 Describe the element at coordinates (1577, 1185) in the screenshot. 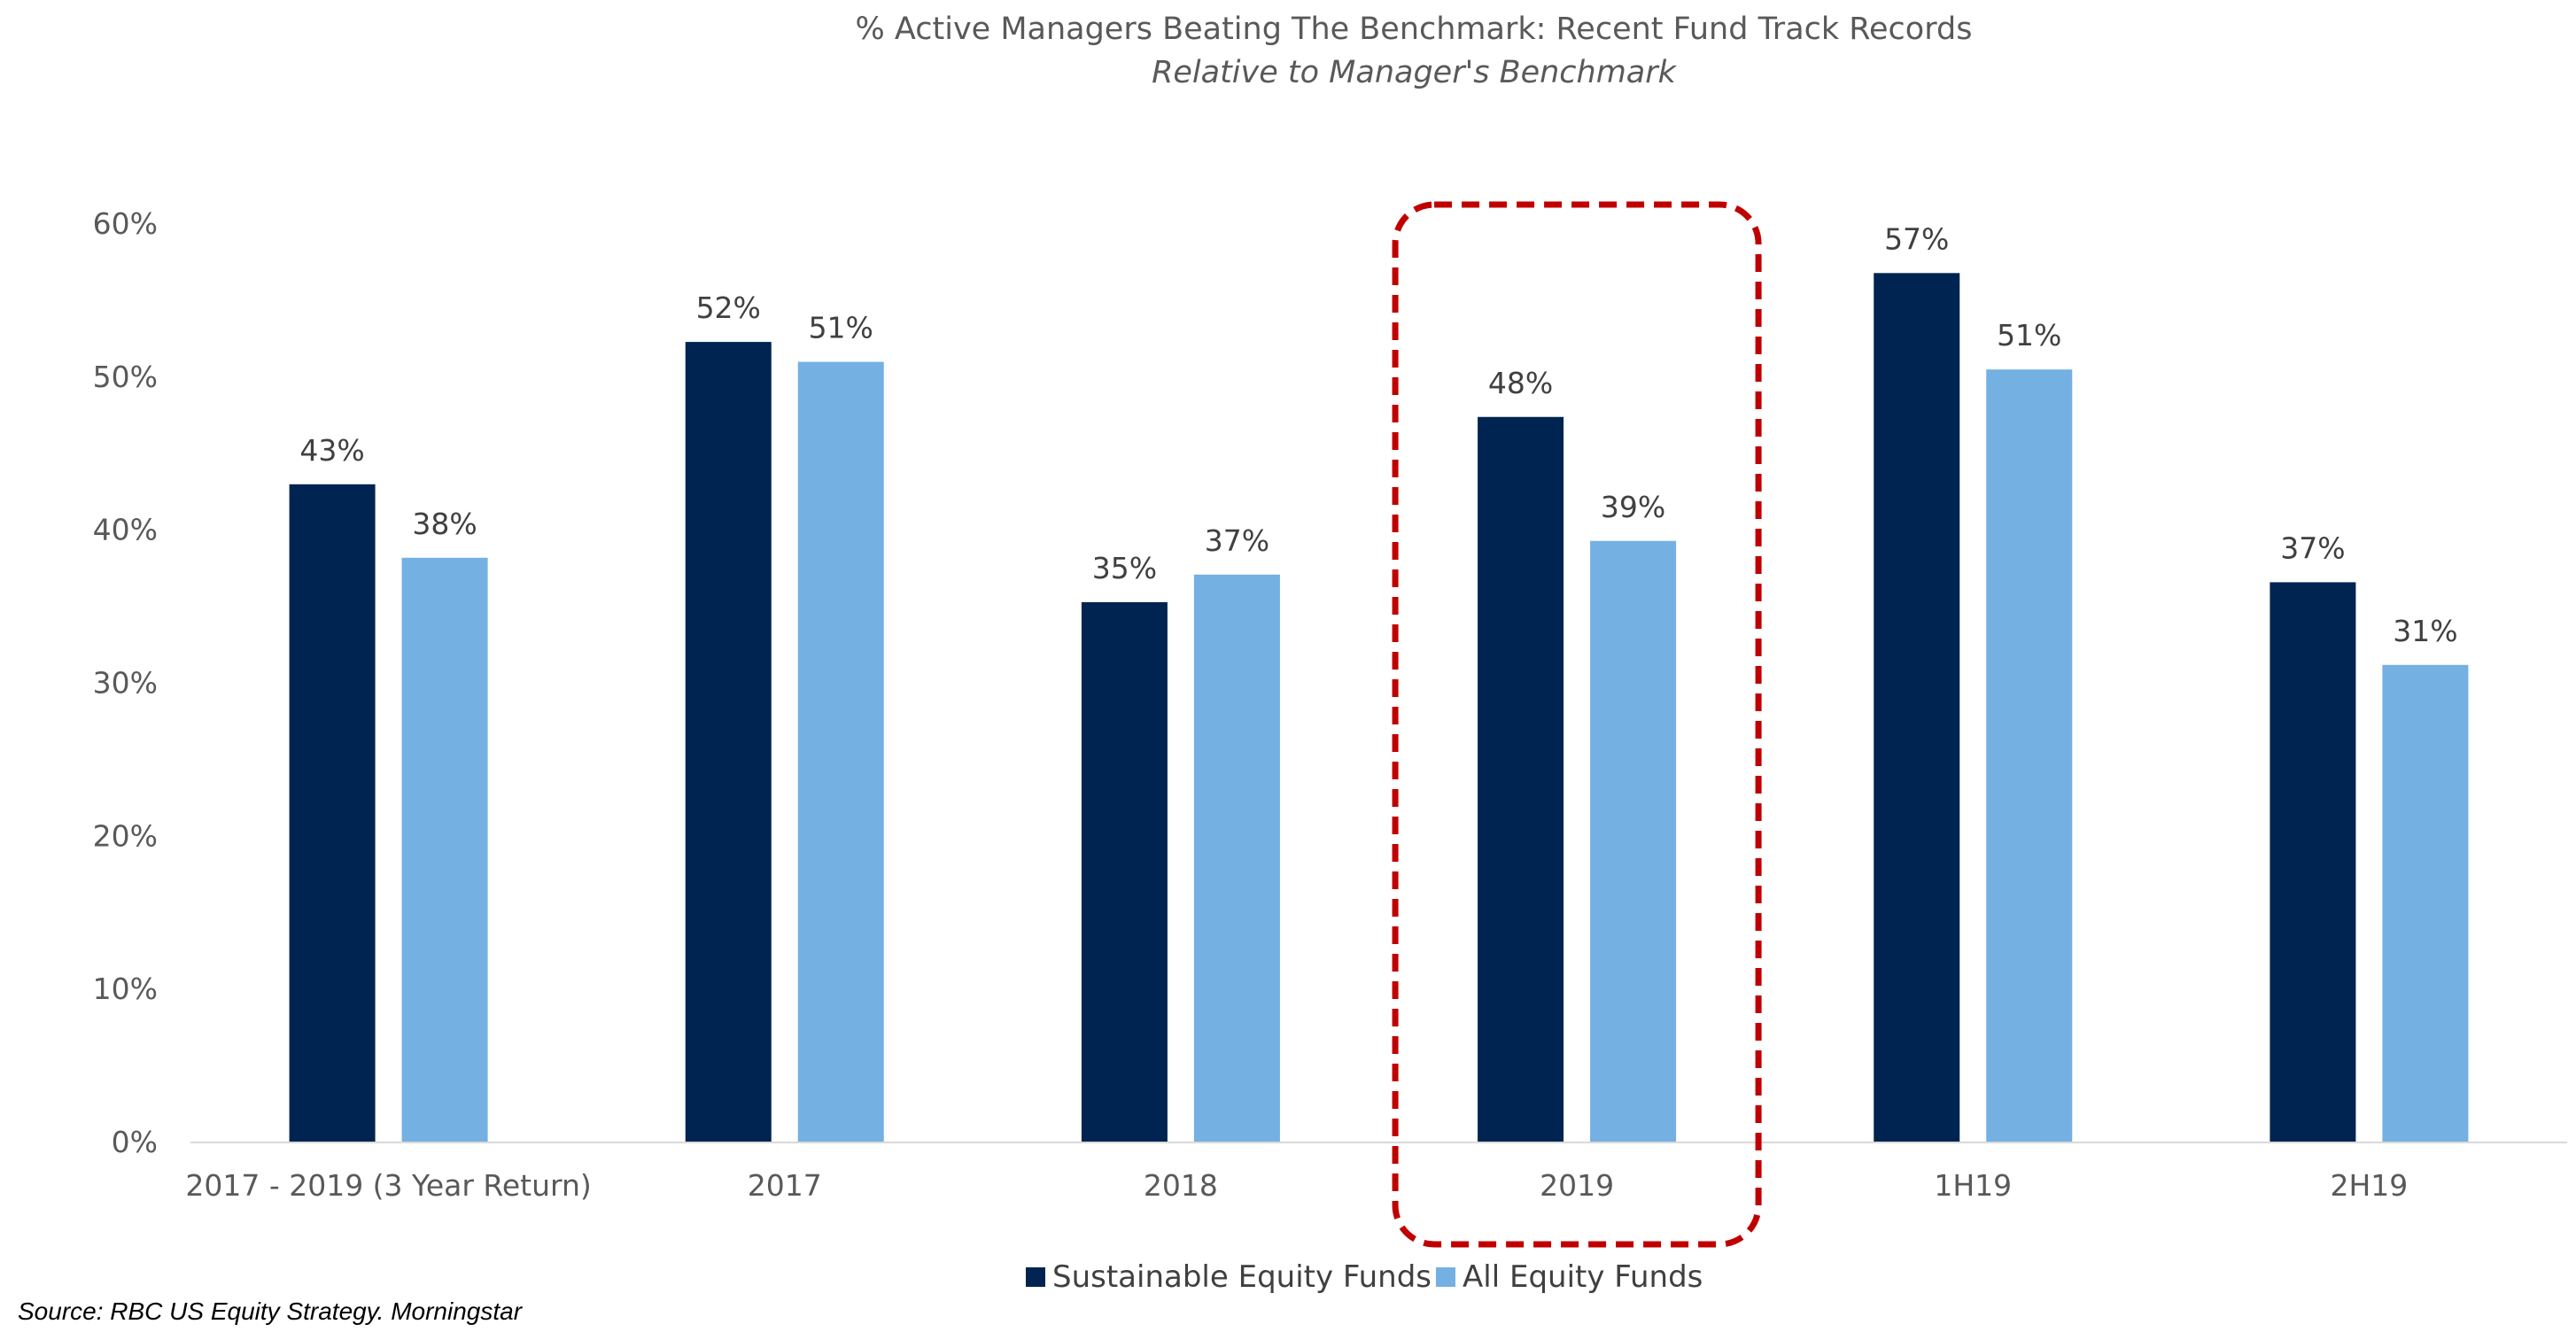

I see `x-tick-label: 2019` at that location.